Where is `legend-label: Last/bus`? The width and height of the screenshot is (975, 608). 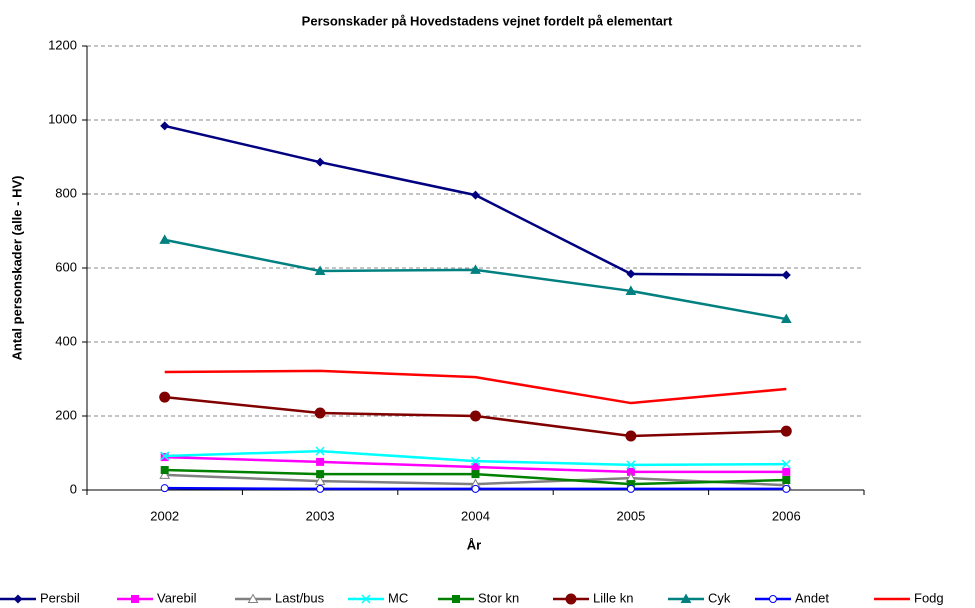
legend-label: Last/bus is located at coordinates (300, 597).